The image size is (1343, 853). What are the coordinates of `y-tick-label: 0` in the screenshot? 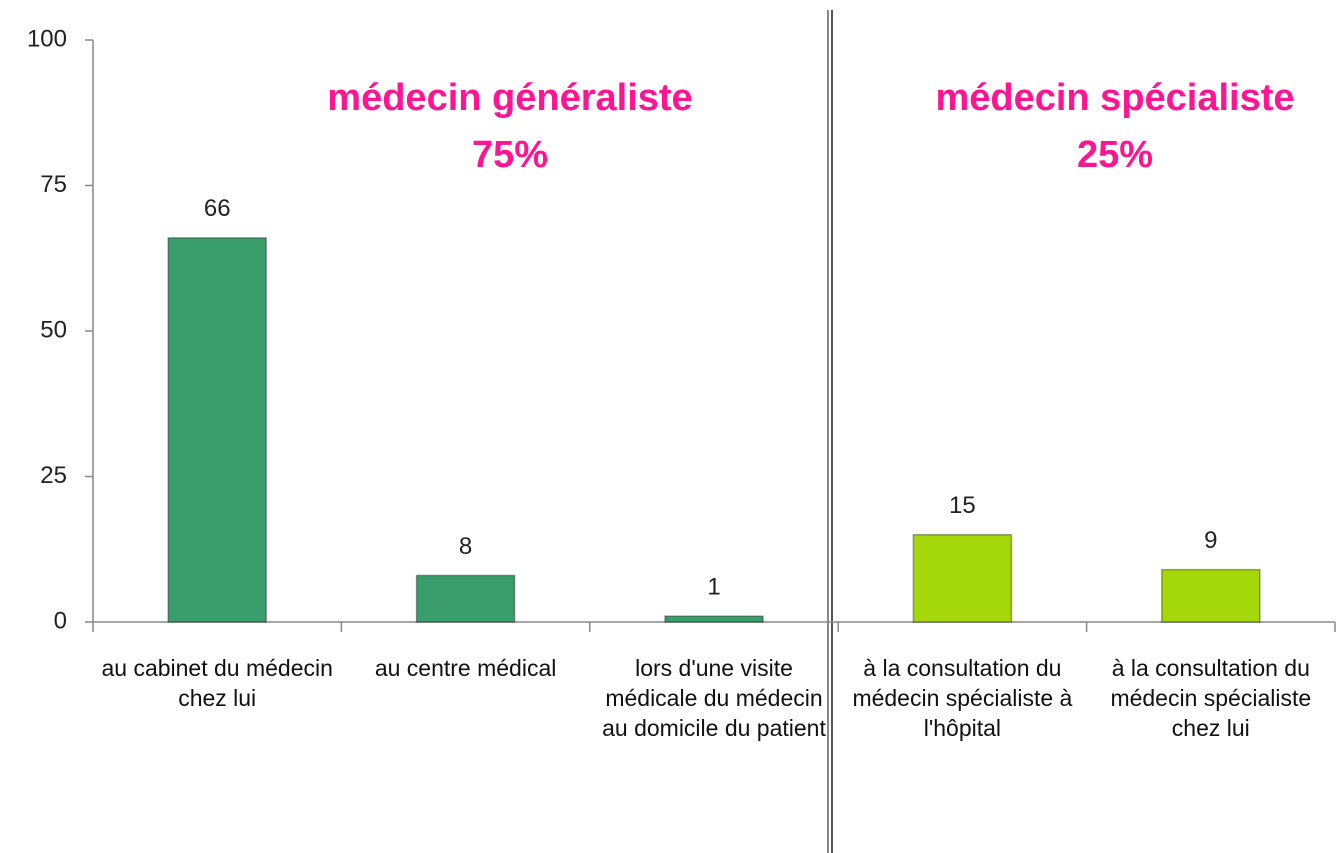 It's located at (60, 620).